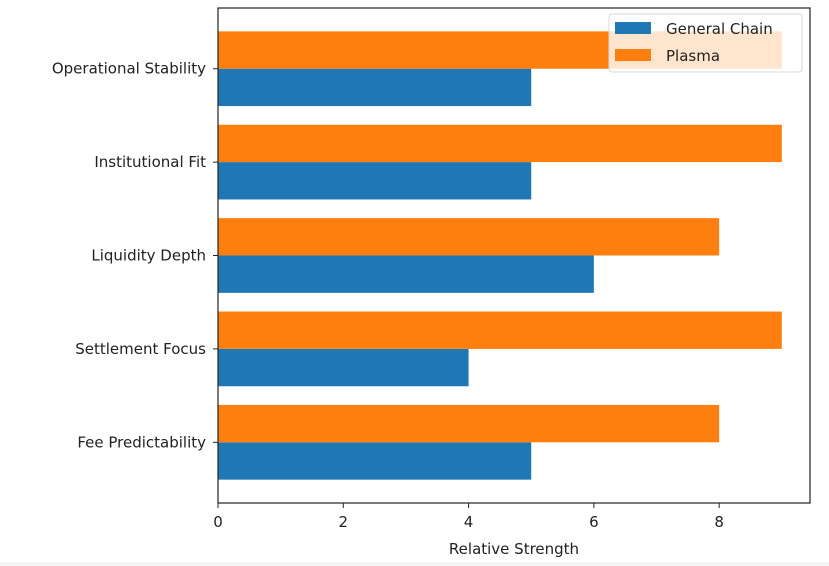 Image resolution: width=829 pixels, height=566 pixels. I want to click on bar-plasma-institutional-fit, so click(500, 143).